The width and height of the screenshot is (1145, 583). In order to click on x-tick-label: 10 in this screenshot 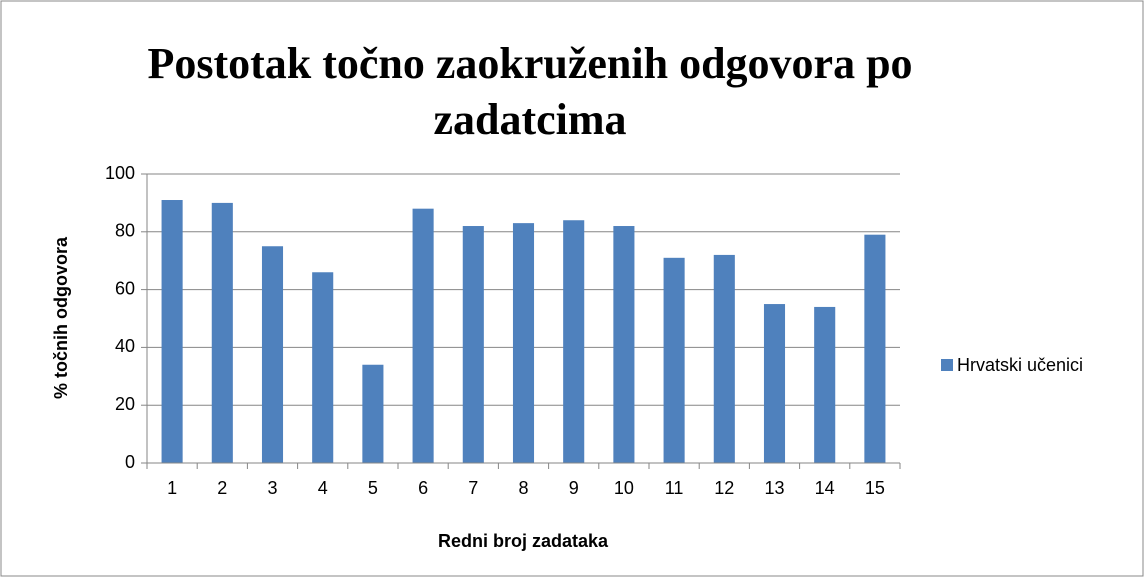, I will do `click(624, 488)`.